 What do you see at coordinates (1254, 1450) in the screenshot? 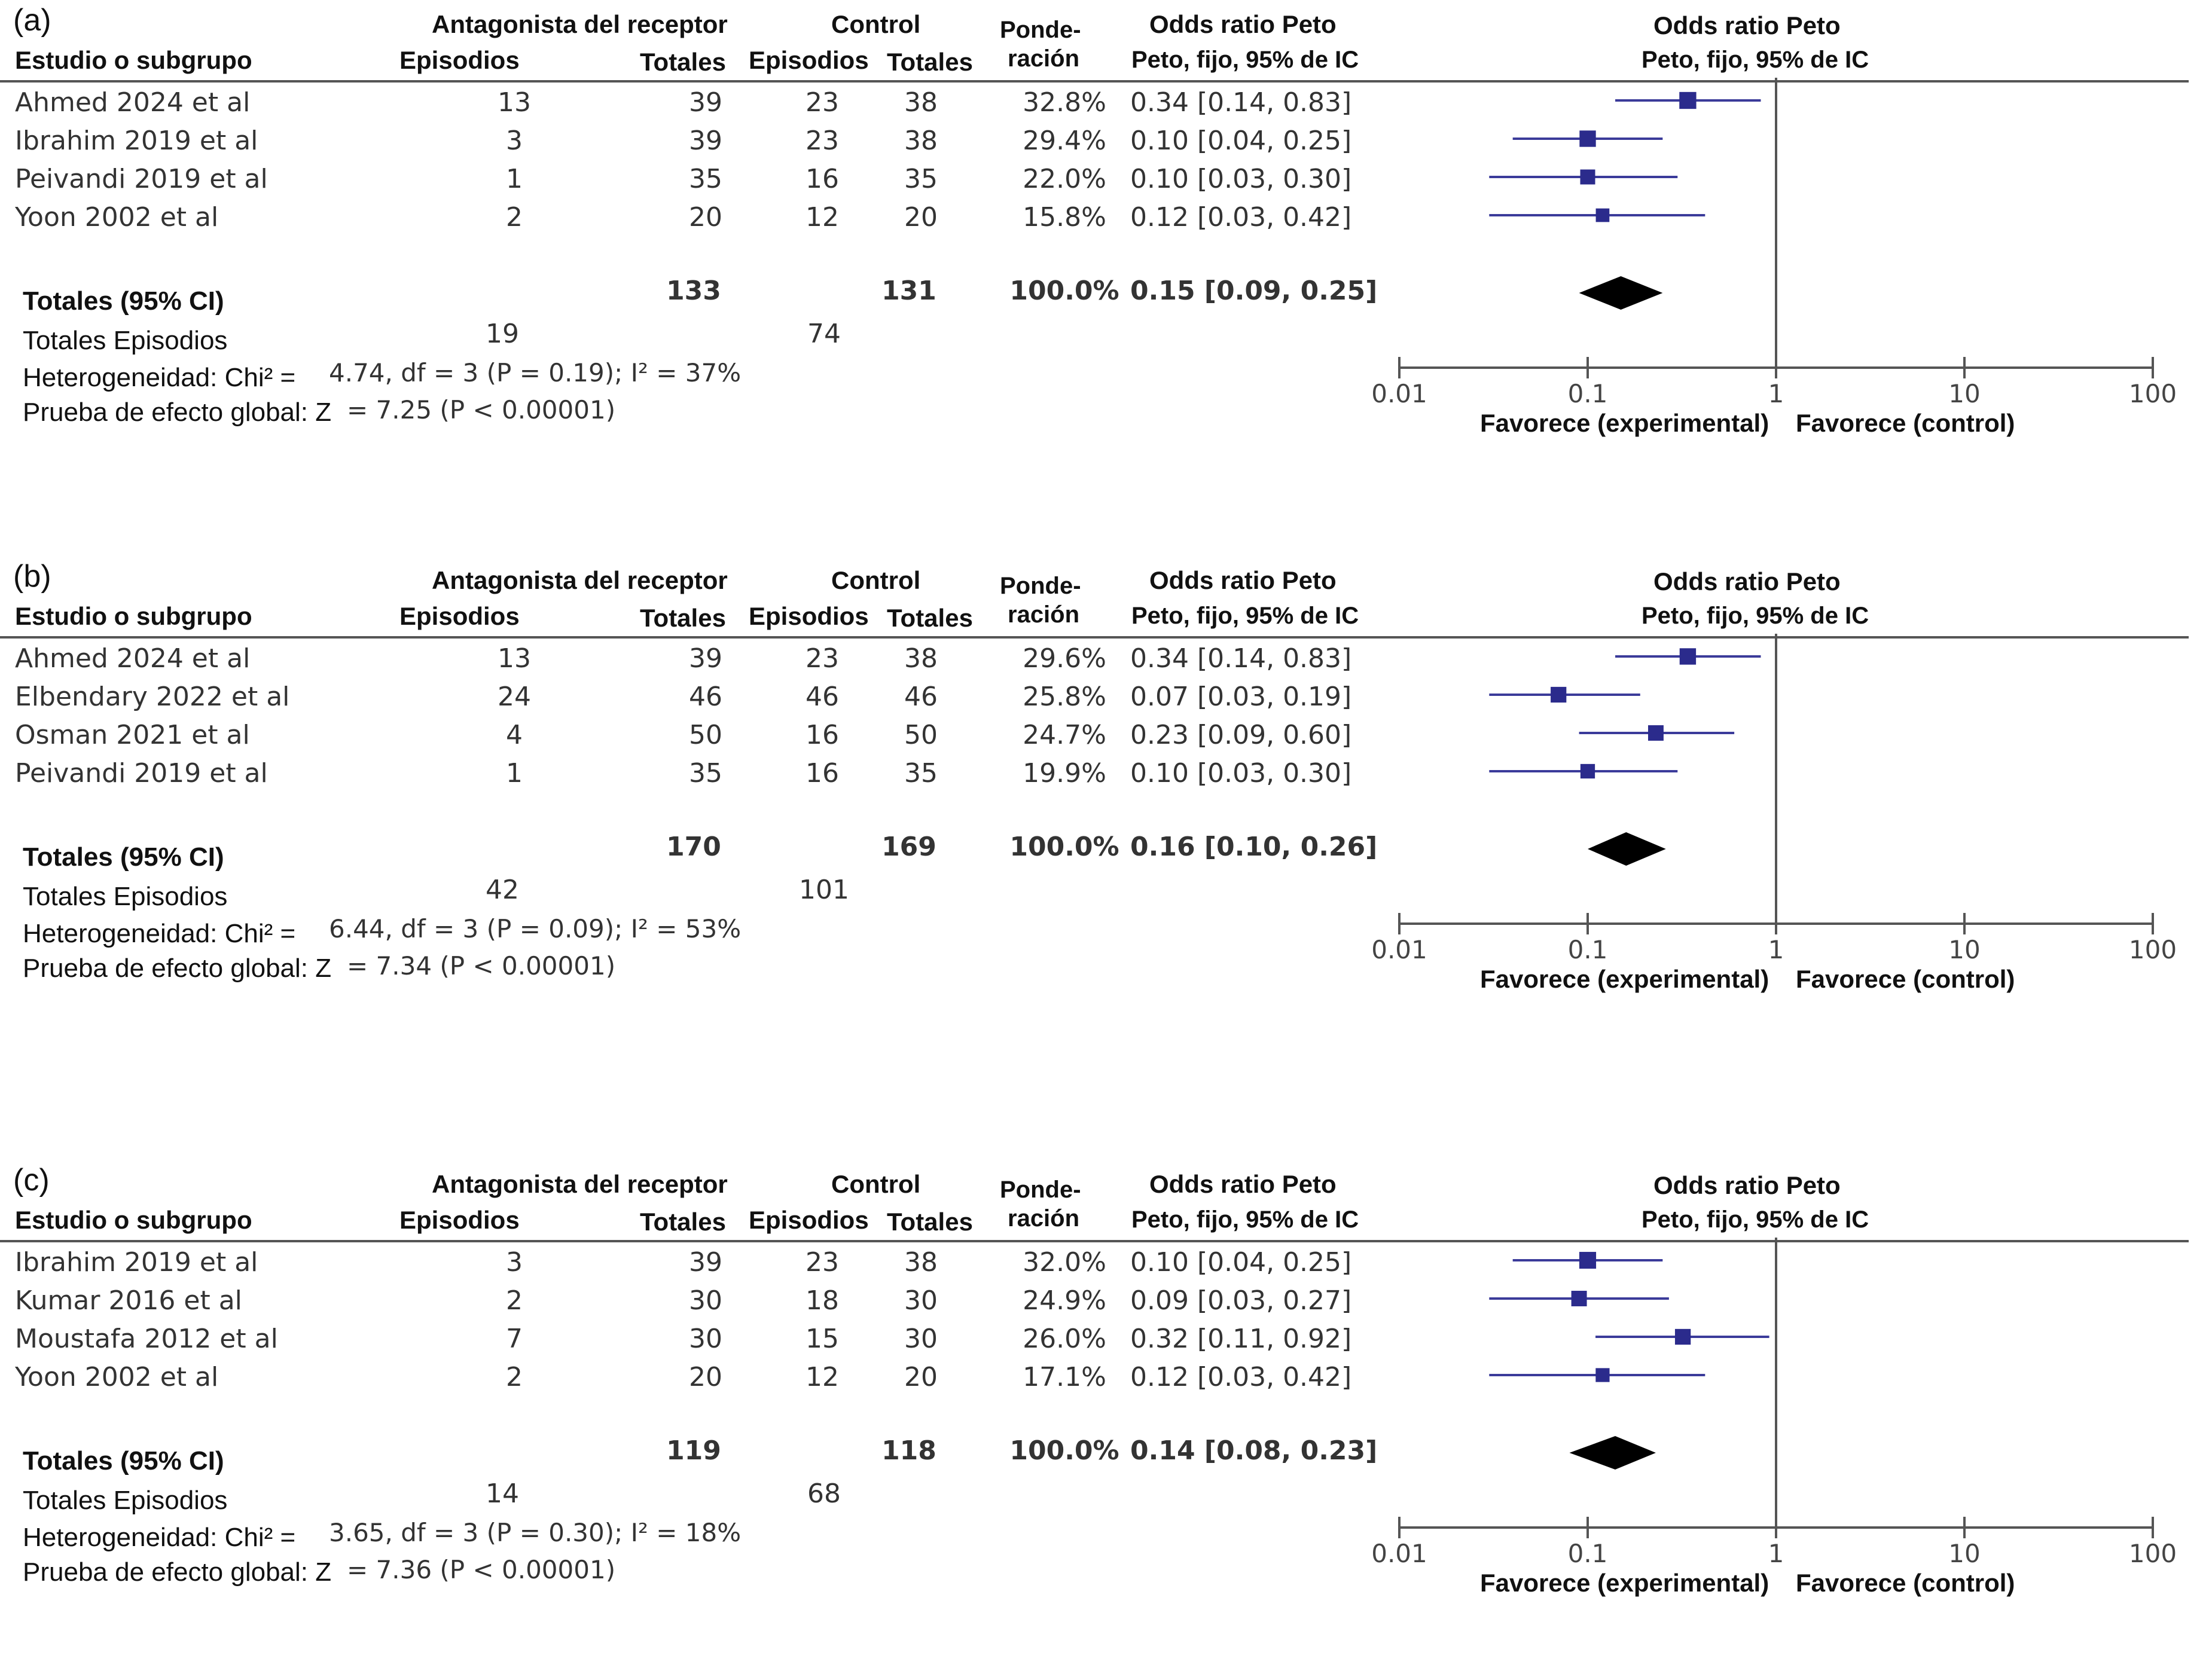
I see `totals-odds-ratio: 0.14 [0.08, 0.23]` at bounding box center [1254, 1450].